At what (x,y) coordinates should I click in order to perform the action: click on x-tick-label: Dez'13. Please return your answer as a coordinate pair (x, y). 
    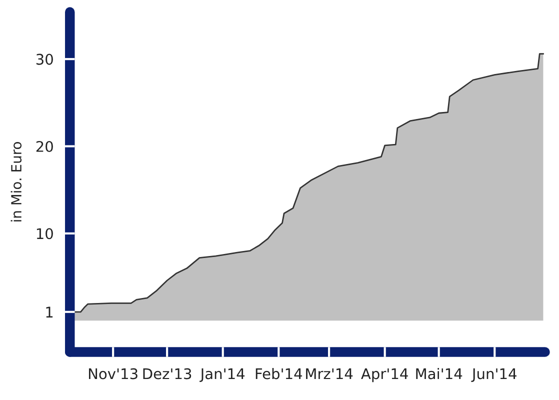
    Looking at the image, I should click on (167, 374).